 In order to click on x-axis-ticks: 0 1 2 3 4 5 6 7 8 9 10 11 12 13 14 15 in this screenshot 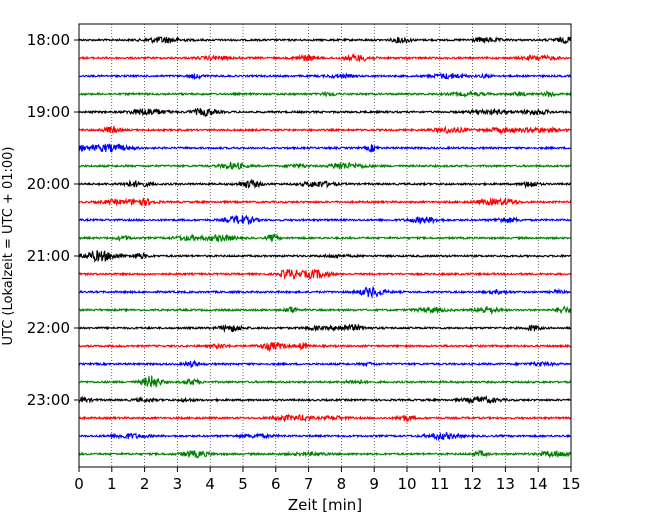, I will do `click(327, 480)`.